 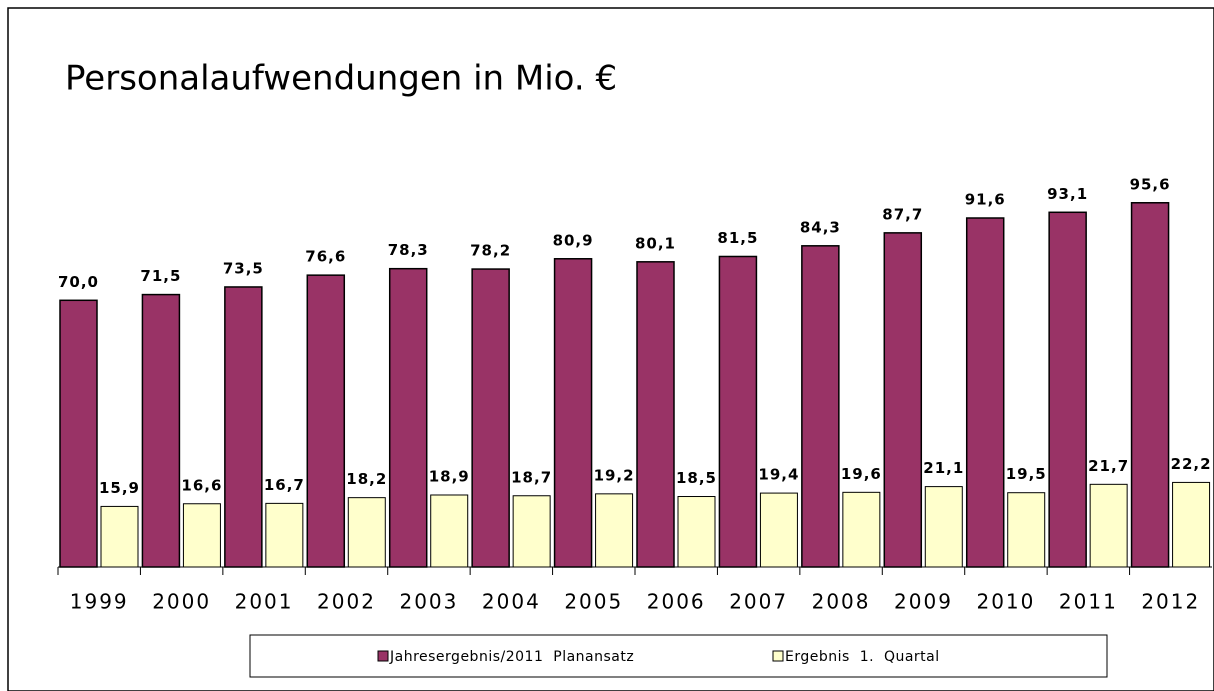 I want to click on chart-title: Personalaufwendungen in Mio. €, so click(x=341, y=79).